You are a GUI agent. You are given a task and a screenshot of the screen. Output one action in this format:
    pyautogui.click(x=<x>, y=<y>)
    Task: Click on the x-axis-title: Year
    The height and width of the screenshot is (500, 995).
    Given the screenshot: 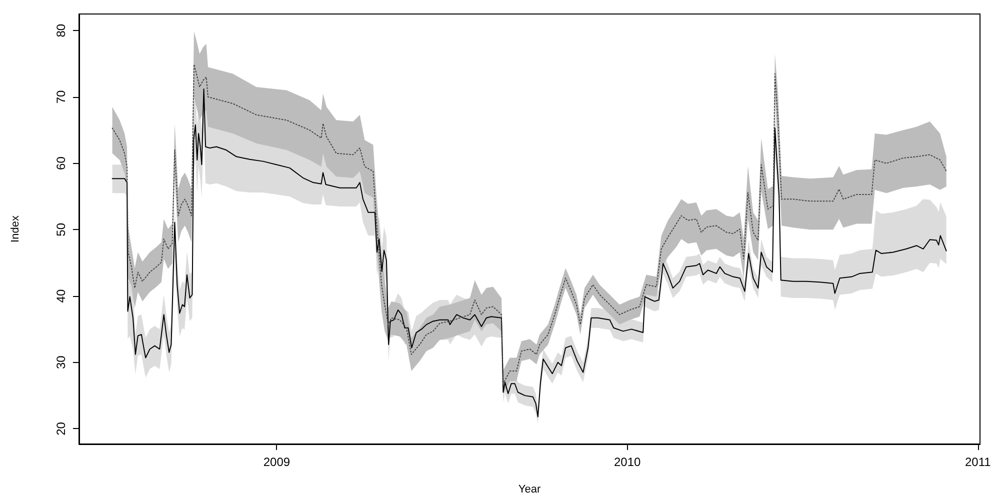 What is the action you would take?
    pyautogui.click(x=529, y=490)
    